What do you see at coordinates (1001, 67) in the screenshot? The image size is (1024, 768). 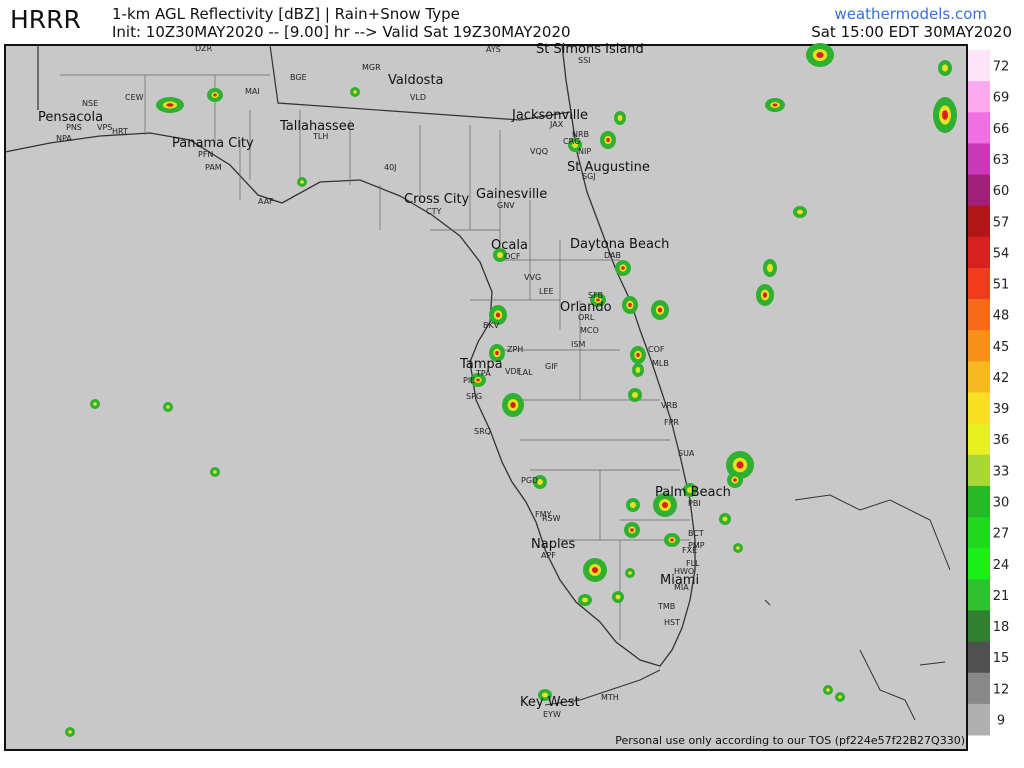 I see `colorbar-tick-label: 72` at bounding box center [1001, 67].